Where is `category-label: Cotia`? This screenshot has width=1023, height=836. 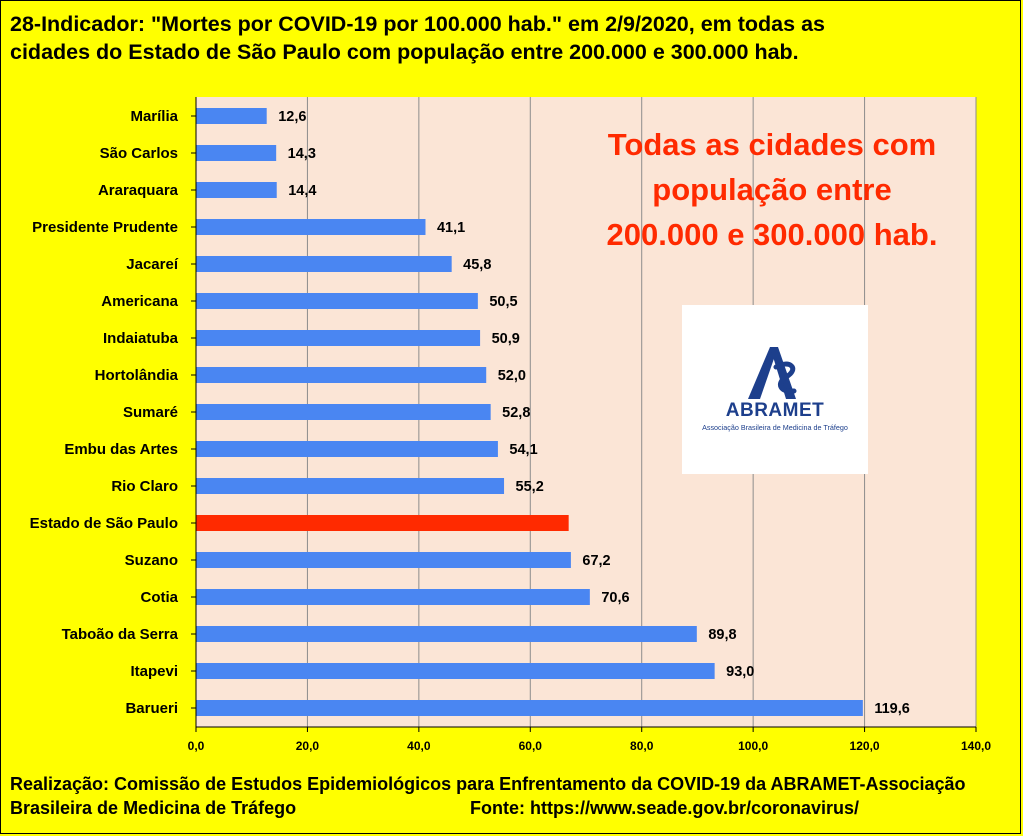
category-label: Cotia is located at coordinates (160, 597).